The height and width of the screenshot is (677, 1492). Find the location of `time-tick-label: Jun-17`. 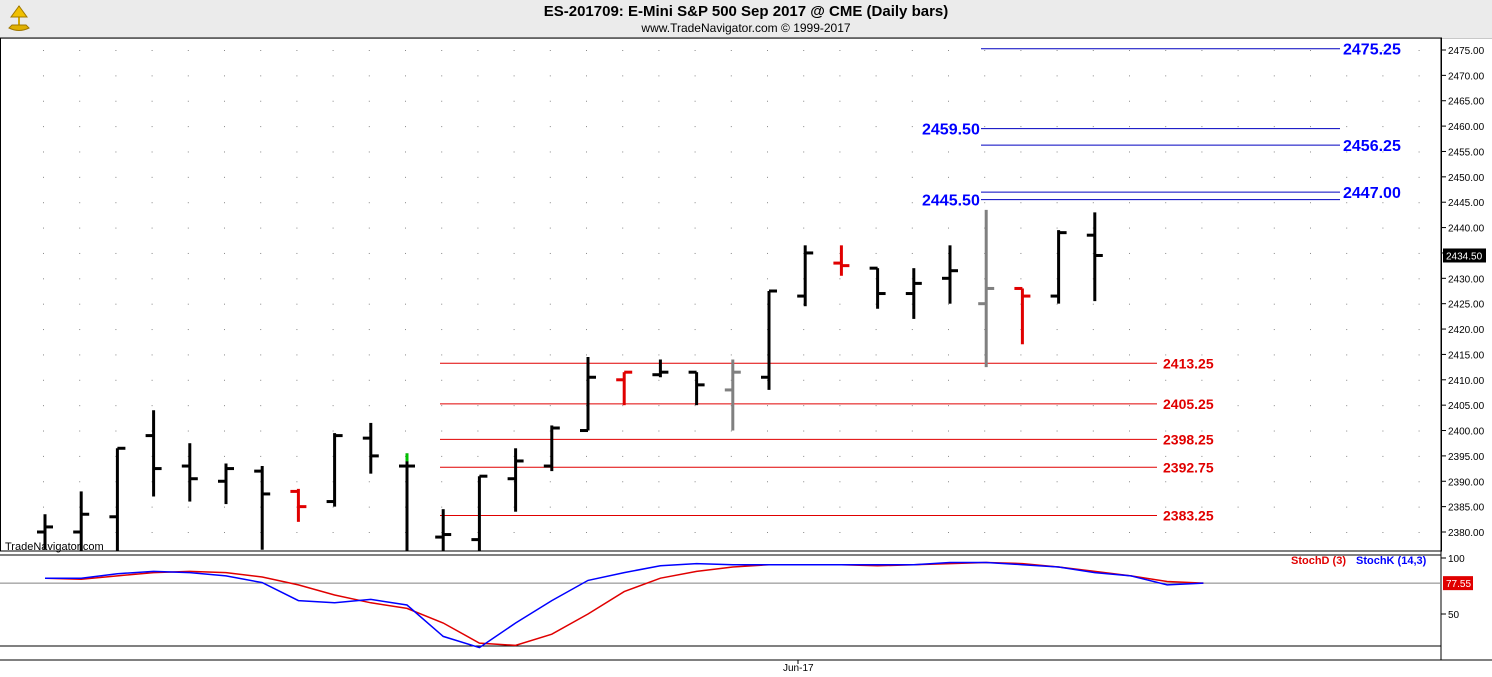

time-tick-label: Jun-17 is located at coordinates (798, 668).